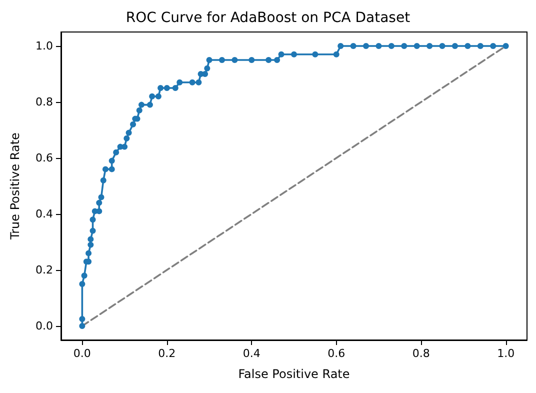 The image size is (536, 393). Describe the element at coordinates (294, 374) in the screenshot. I see `x-axis-title: False Positive Rate` at that location.